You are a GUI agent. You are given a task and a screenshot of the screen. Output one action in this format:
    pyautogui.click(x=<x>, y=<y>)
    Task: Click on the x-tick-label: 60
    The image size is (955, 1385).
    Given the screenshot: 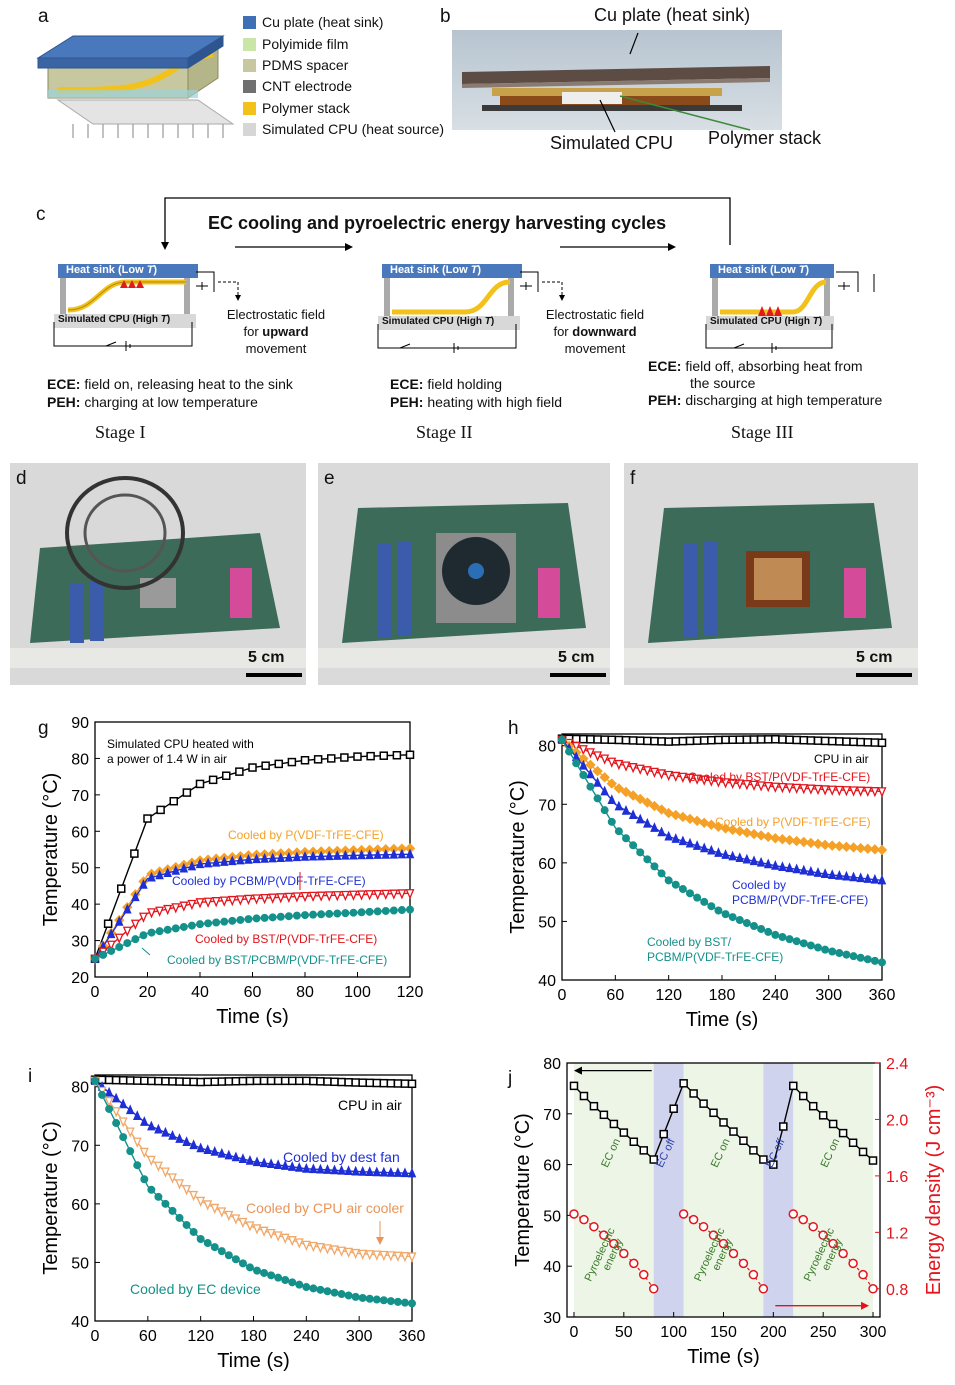 What is the action you would take?
    pyautogui.click(x=148, y=1336)
    